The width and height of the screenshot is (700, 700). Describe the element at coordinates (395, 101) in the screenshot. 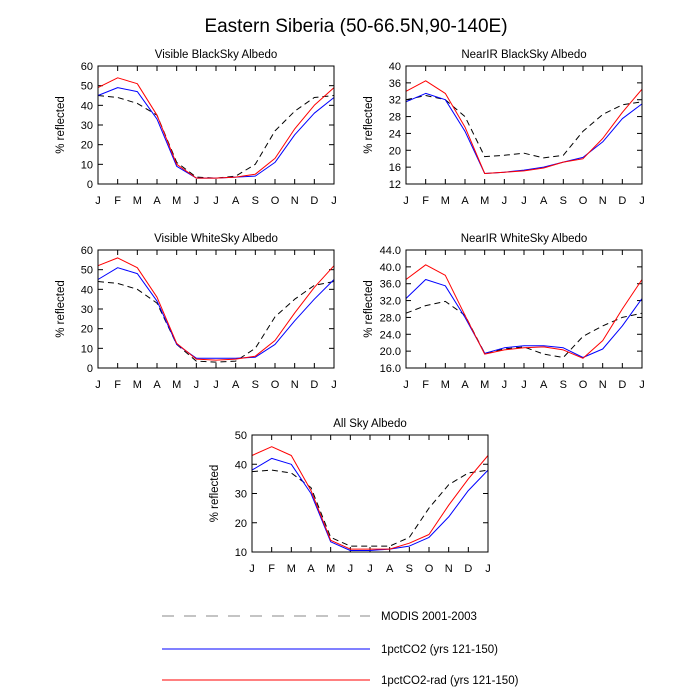

I see `y-tick-label: 32` at that location.